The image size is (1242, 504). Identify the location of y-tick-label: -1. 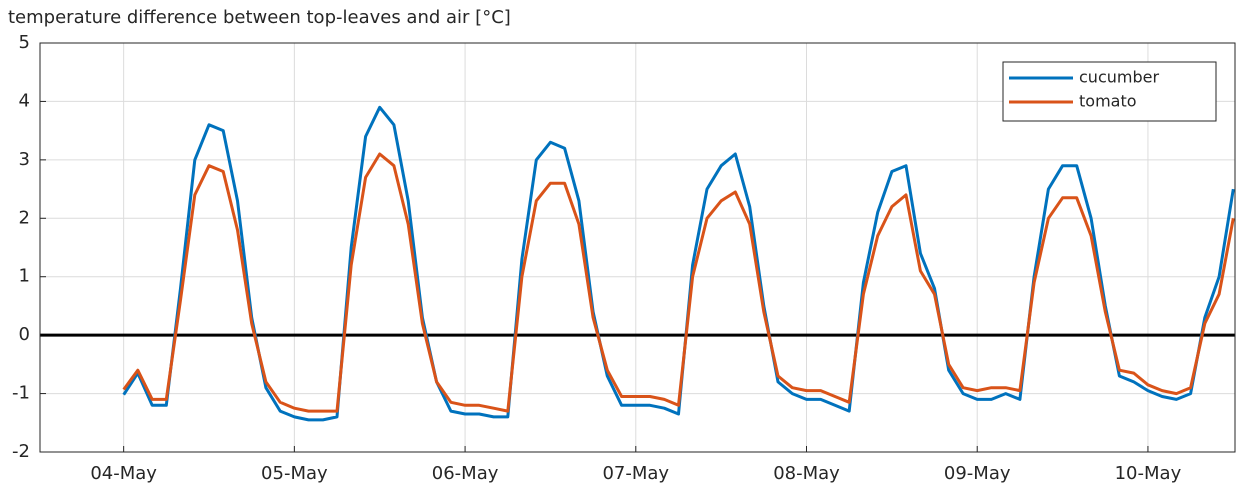
(21, 393).